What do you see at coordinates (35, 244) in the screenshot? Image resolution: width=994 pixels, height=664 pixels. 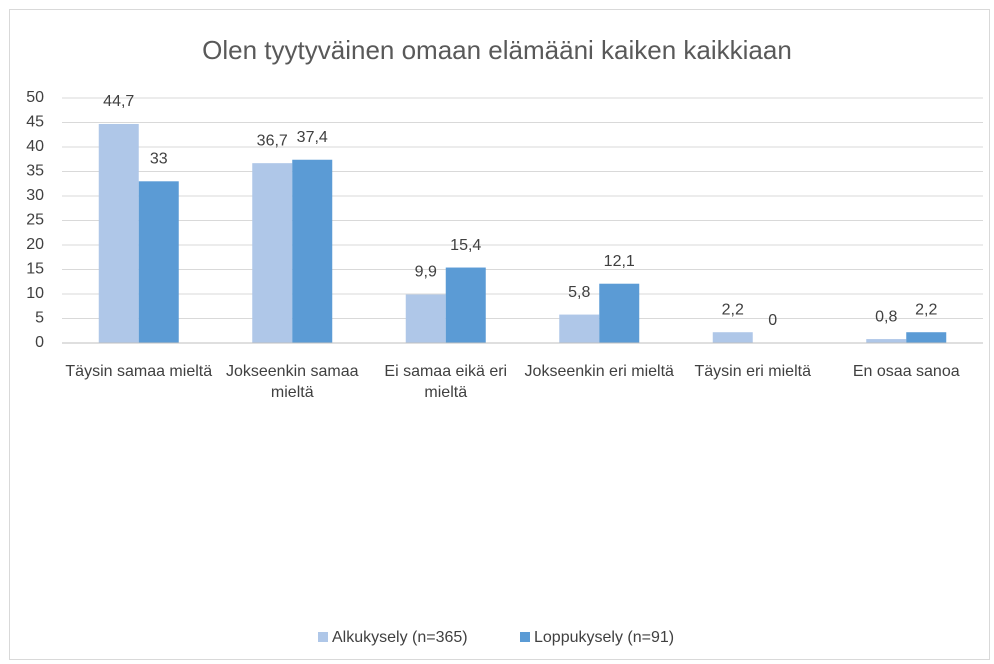 I see `y-tick-label: 20` at bounding box center [35, 244].